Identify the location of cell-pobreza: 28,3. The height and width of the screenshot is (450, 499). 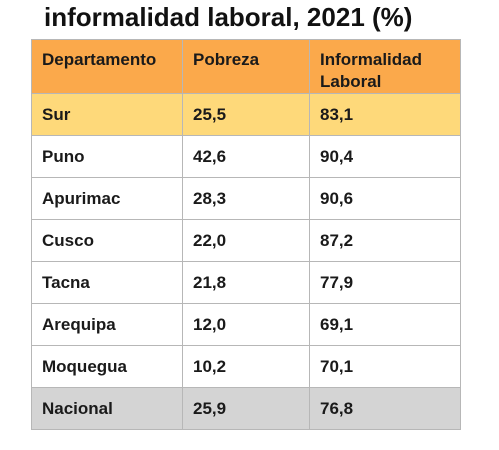
(246, 198).